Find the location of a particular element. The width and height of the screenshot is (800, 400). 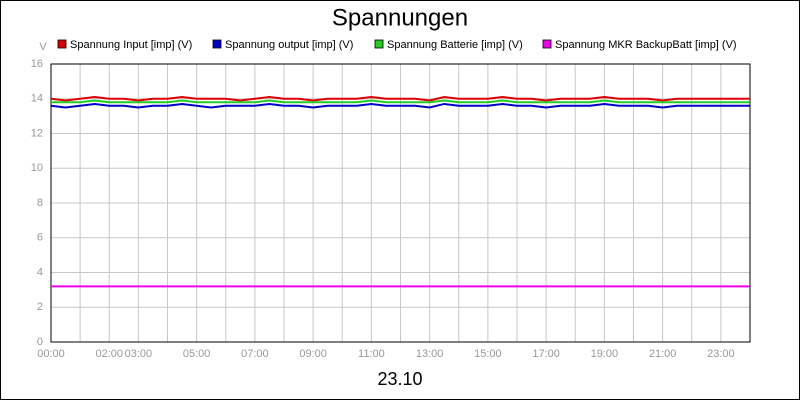

x-tick-label: 09:00 is located at coordinates (313, 354).